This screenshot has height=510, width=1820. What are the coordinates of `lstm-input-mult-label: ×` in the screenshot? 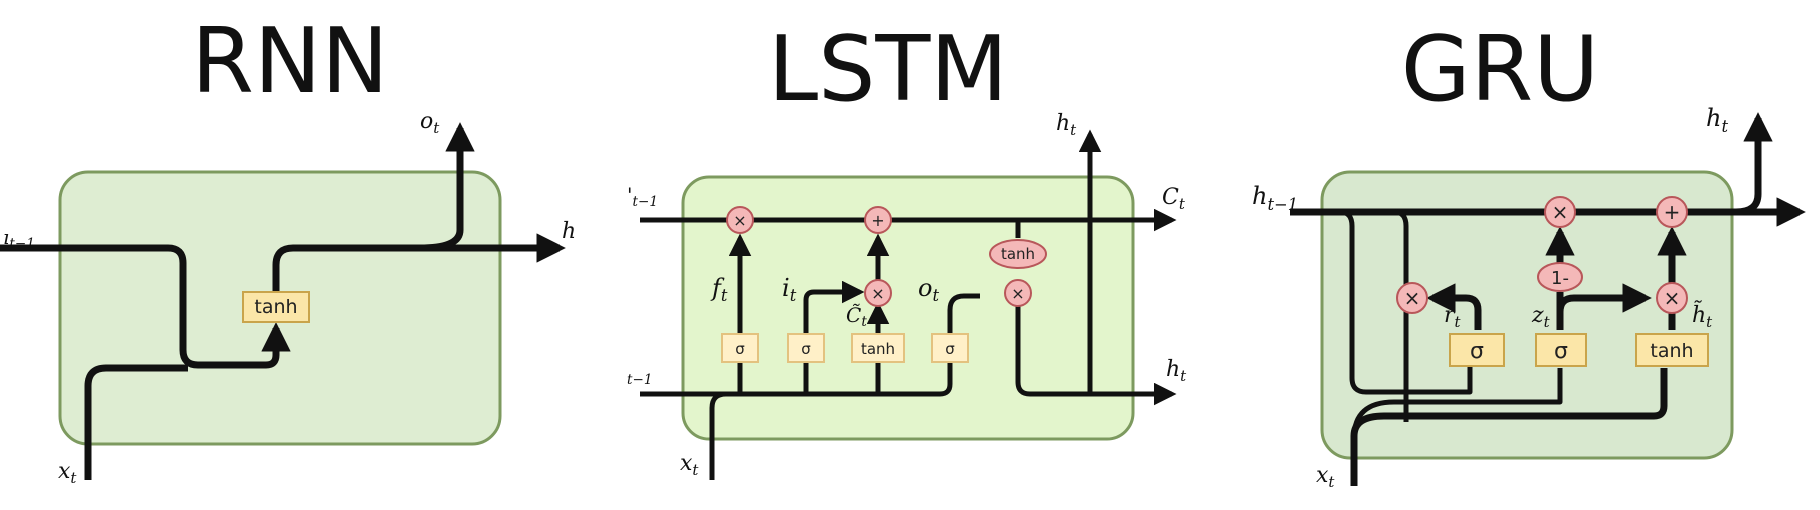 It's located at (877, 293).